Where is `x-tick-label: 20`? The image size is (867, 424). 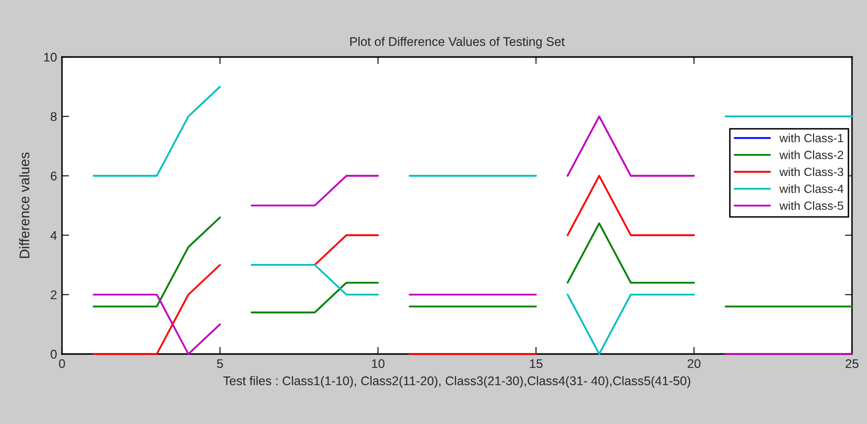 x-tick-label: 20 is located at coordinates (694, 363).